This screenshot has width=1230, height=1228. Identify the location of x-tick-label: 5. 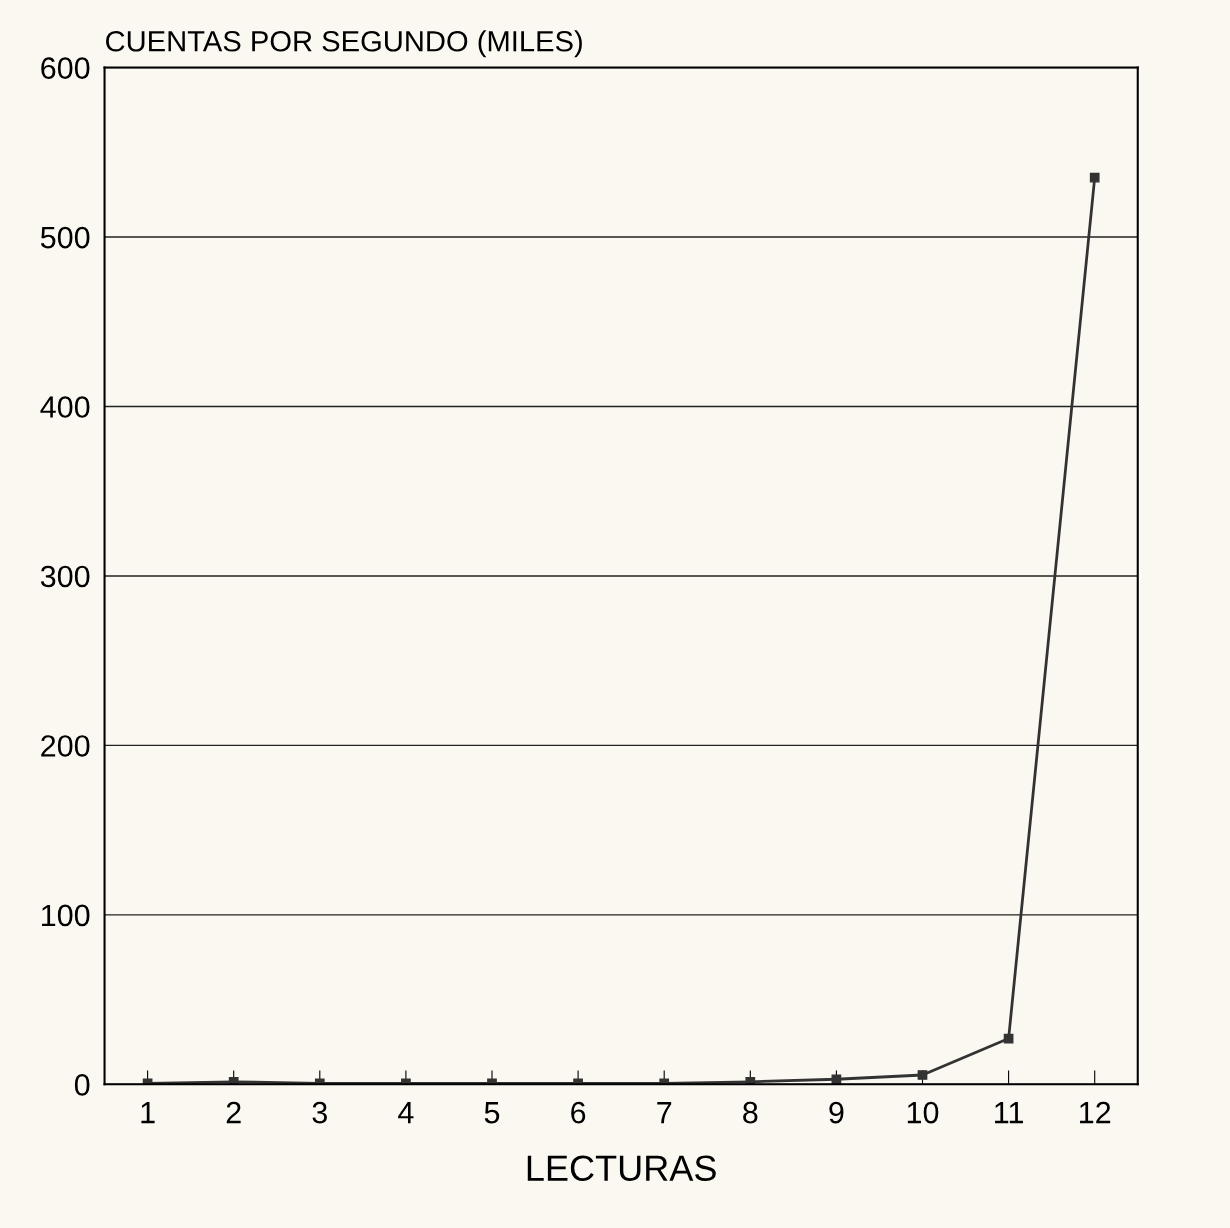
(492, 1113).